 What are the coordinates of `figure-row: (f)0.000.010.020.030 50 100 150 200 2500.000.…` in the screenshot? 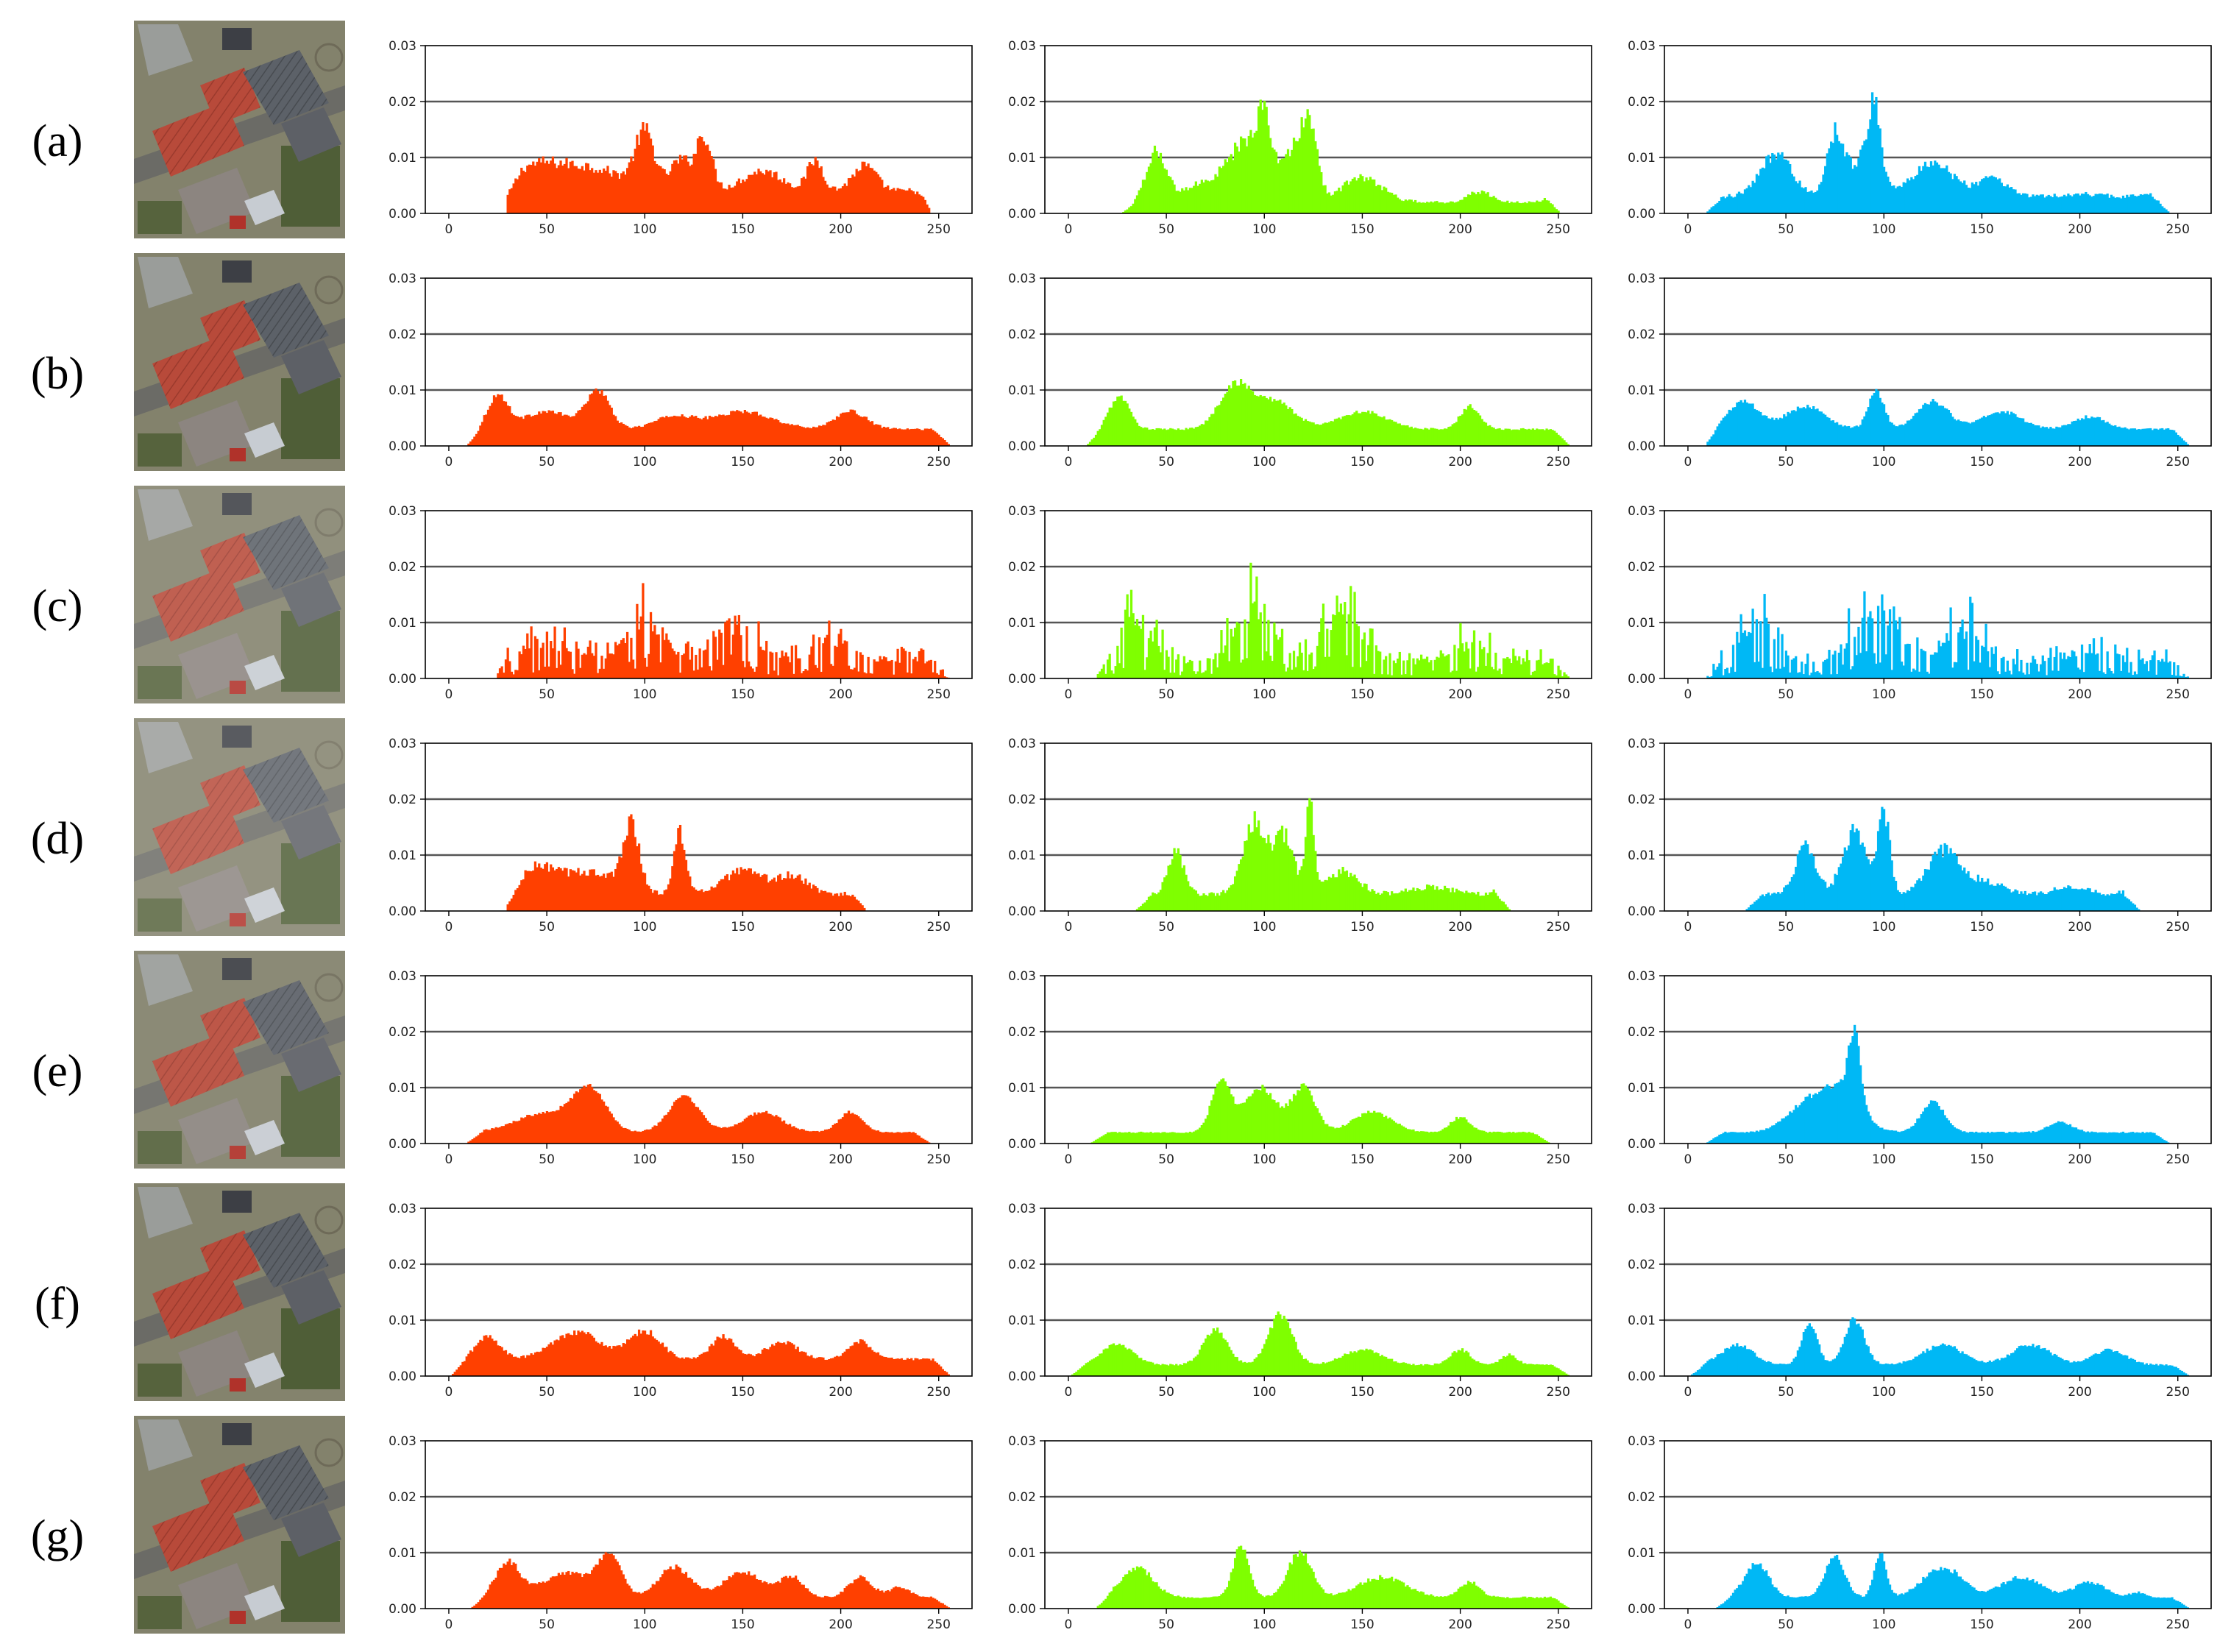 It's located at (1123, 1292).